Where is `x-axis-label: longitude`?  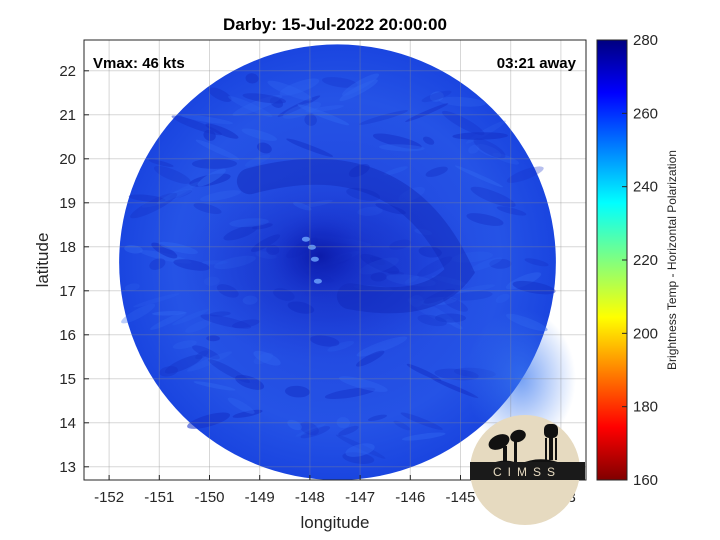
x-axis-label: longitude is located at coordinates (334, 522).